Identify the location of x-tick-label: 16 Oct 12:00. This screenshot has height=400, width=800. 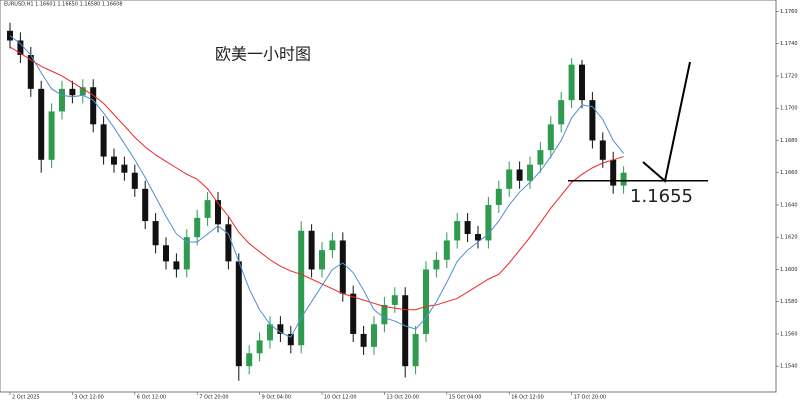
(527, 397).